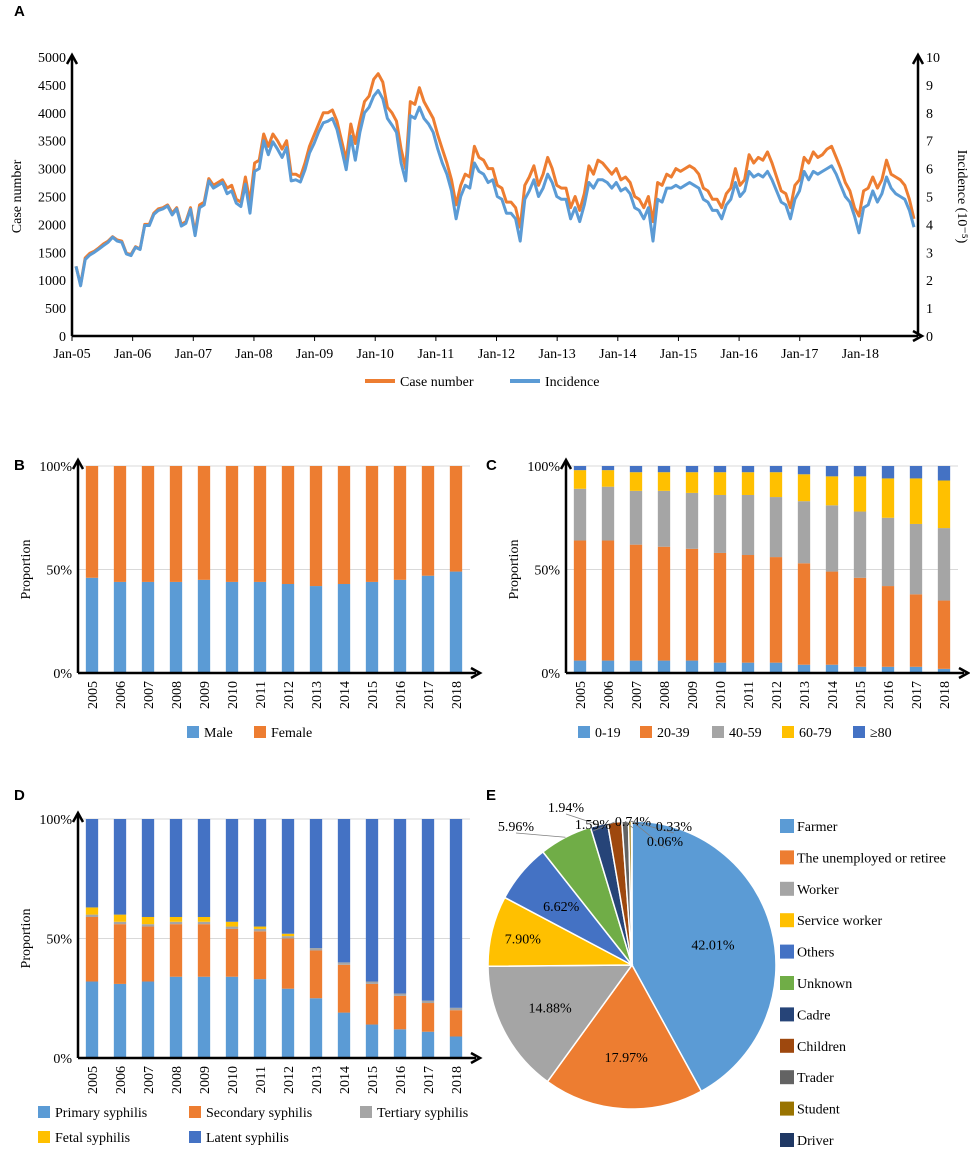 The image size is (970, 1161). What do you see at coordinates (317, 695) in the screenshot?
I see `x-tick-label: 2013` at bounding box center [317, 695].